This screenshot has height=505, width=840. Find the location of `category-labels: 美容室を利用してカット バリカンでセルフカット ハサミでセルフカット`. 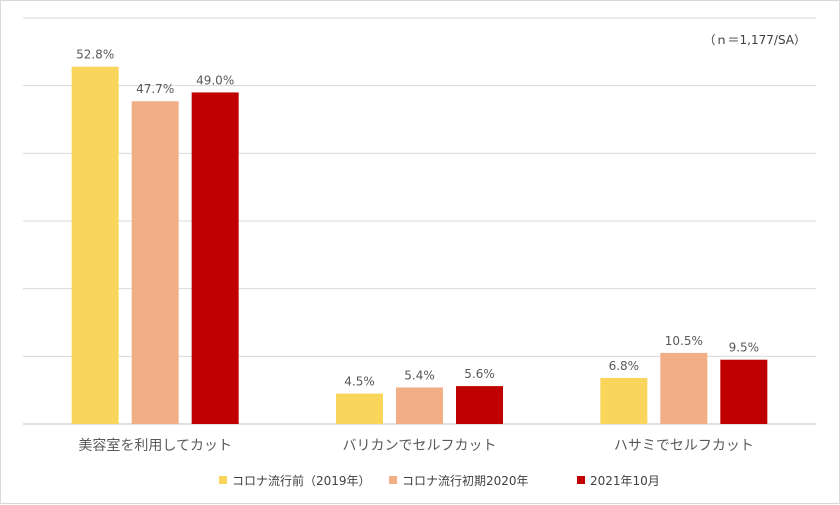

category-labels: 美容室を利用してカット バリカンでセルフカット ハサミでセルフカット is located at coordinates (415, 445).